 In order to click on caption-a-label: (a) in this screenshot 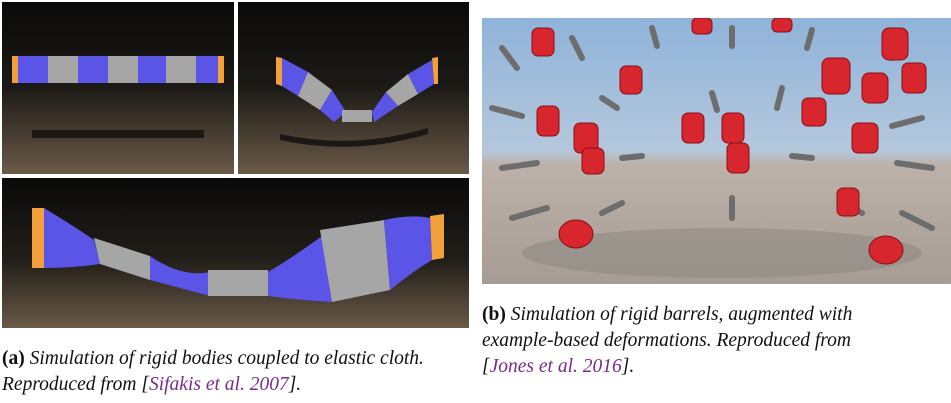, I will do `click(13, 358)`.